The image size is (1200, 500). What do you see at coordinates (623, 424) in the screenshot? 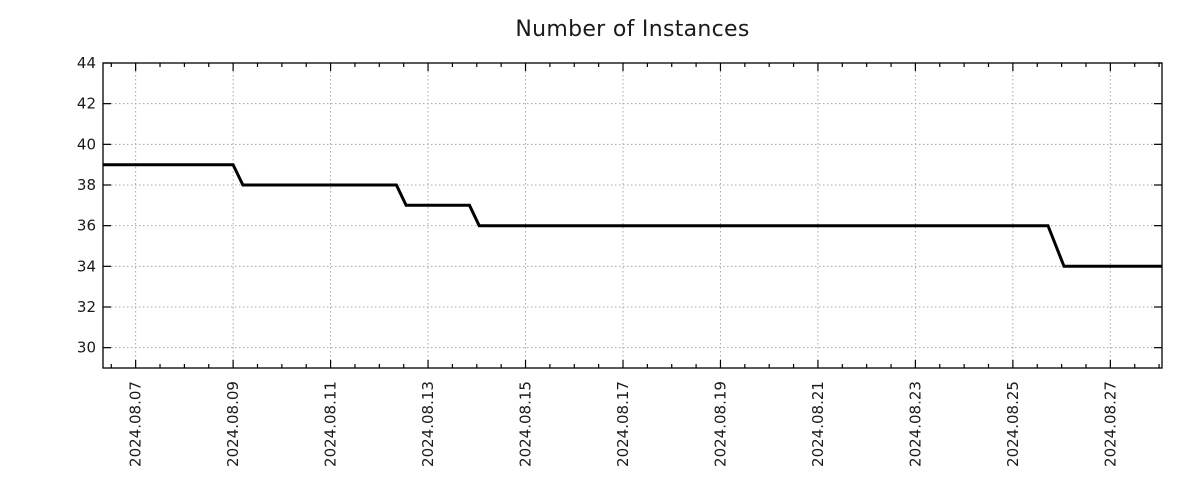
I see `x-tick-label: 2024.08.17` at bounding box center [623, 424].